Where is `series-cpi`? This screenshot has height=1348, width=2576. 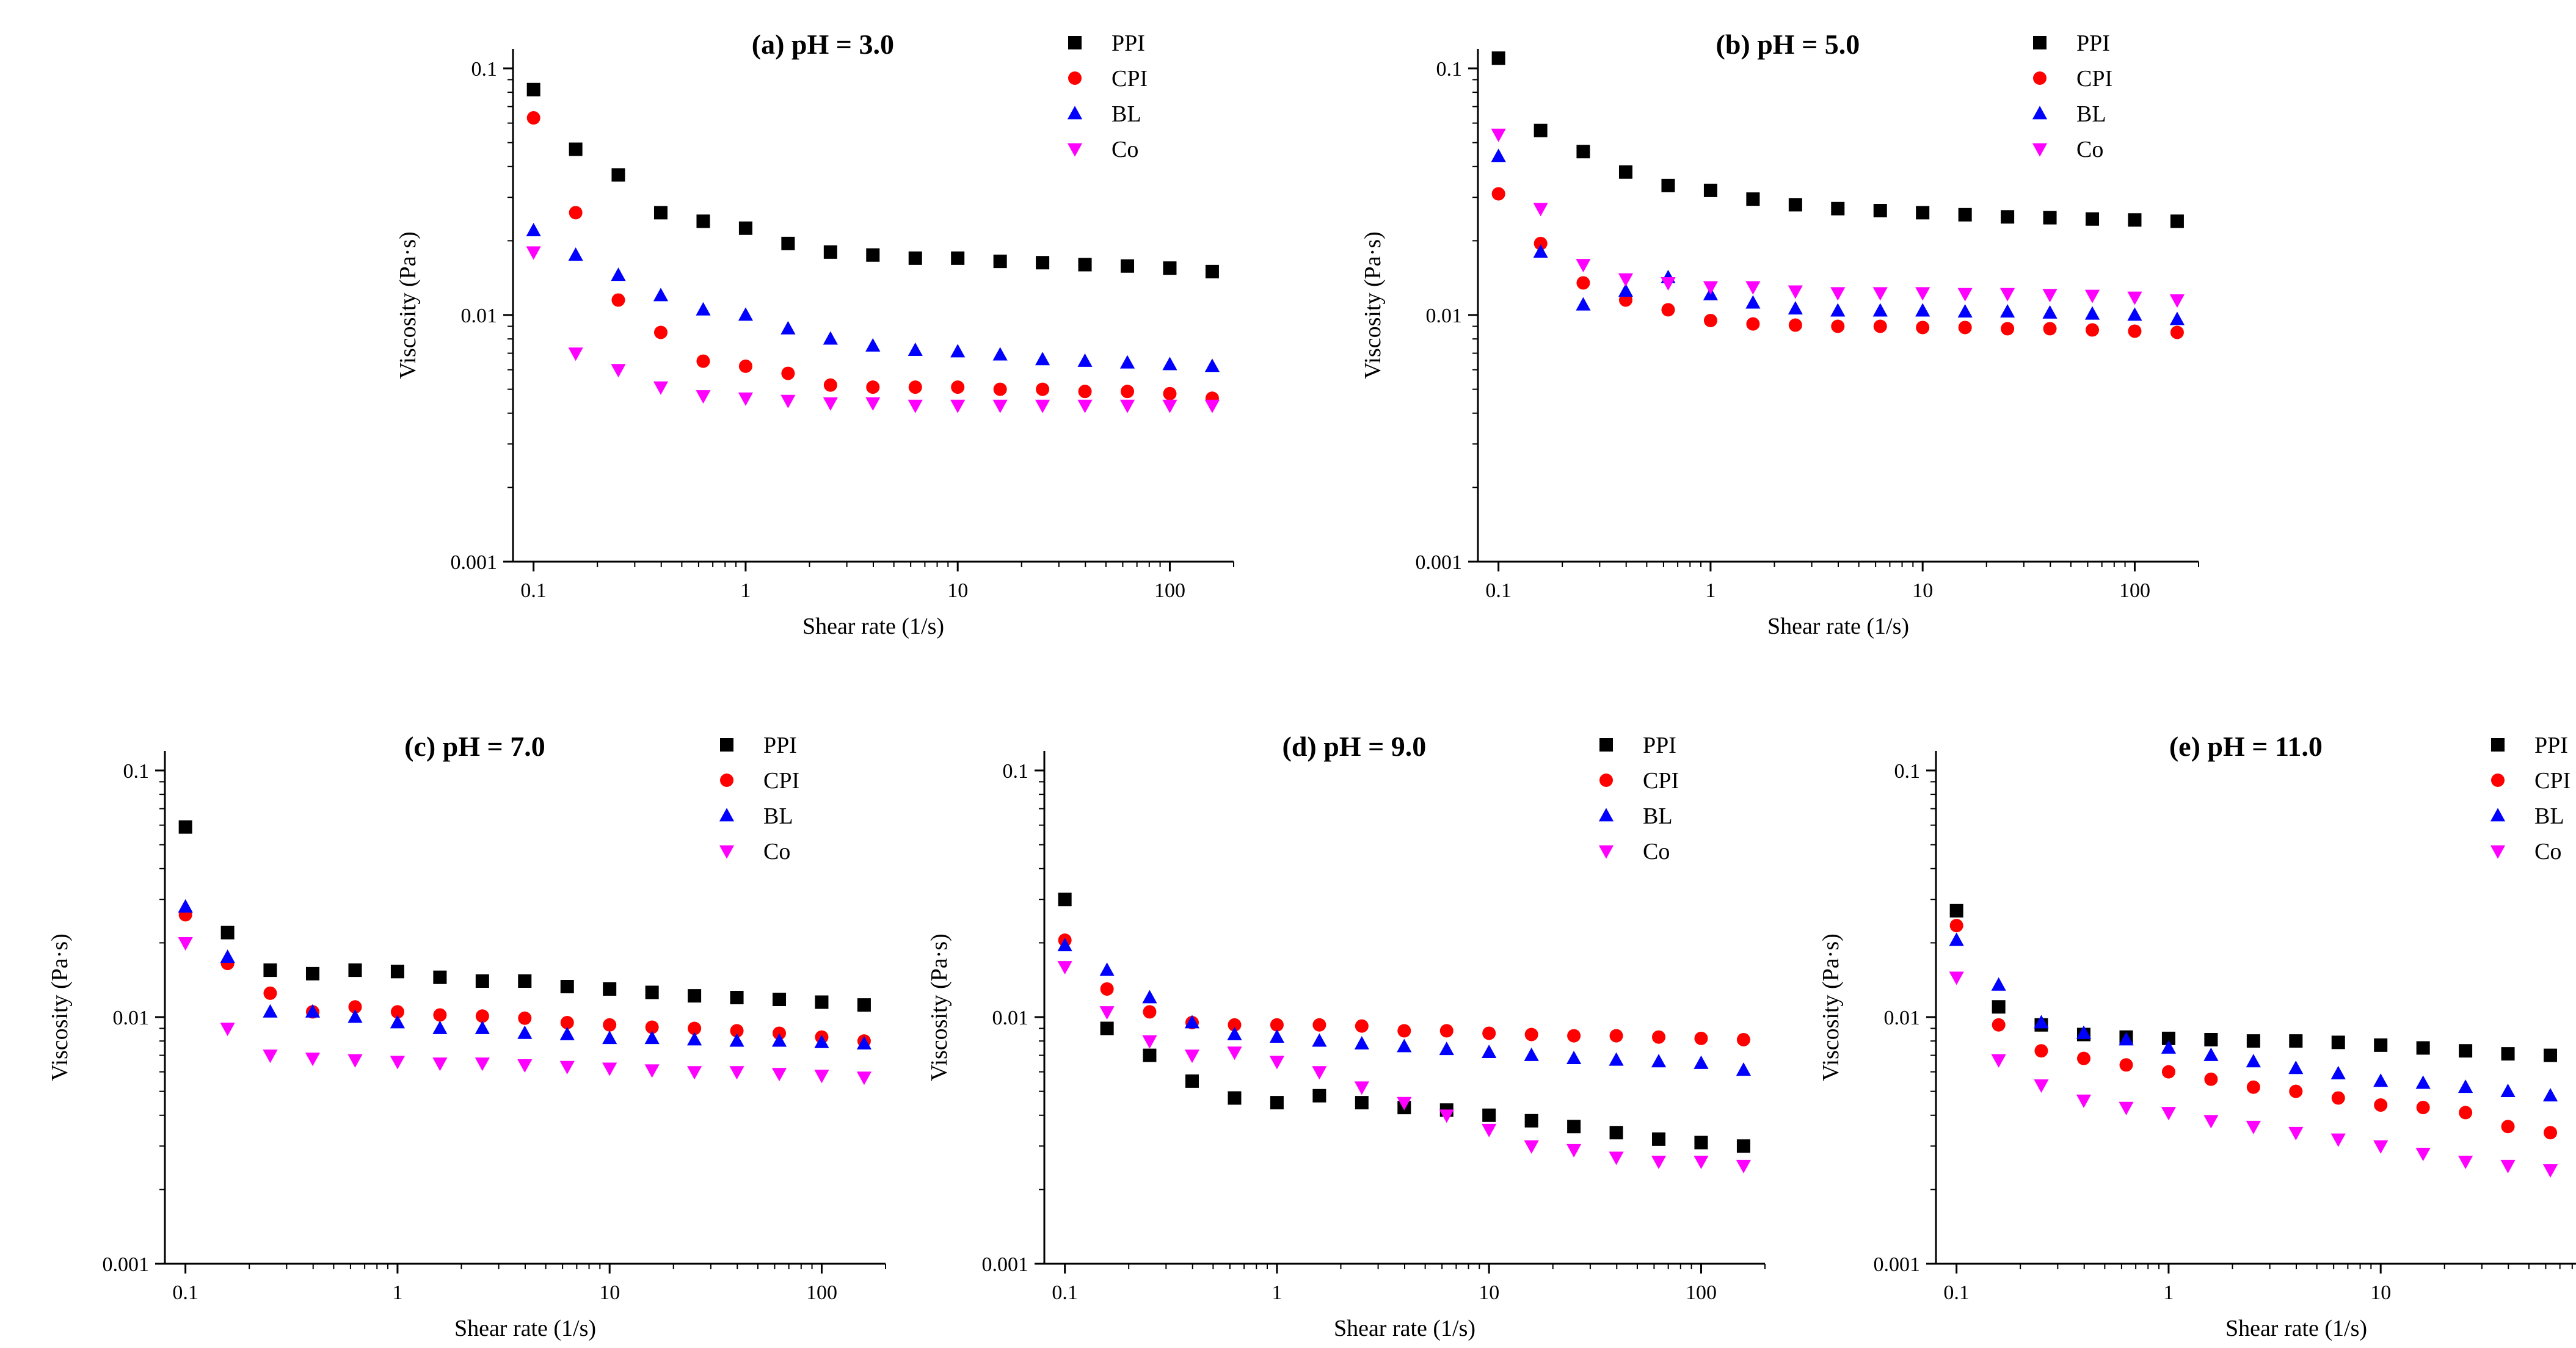
series-cpi is located at coordinates (2254, 1029).